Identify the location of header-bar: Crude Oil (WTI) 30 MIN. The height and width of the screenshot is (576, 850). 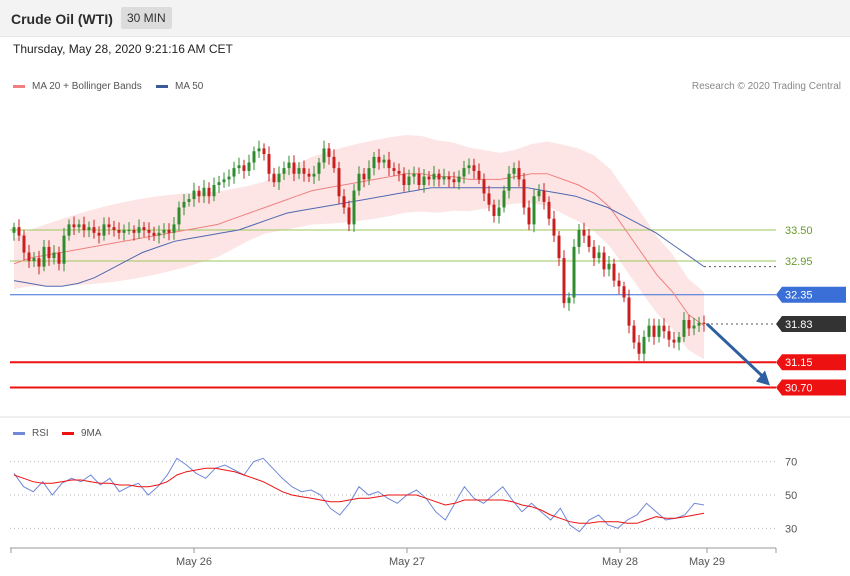
(425, 18).